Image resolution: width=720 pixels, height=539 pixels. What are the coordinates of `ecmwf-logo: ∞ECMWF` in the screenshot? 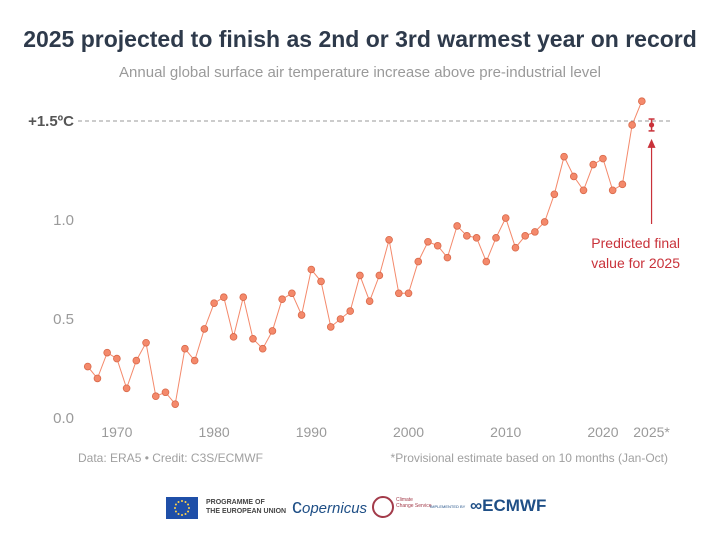 It's located at (508, 505).